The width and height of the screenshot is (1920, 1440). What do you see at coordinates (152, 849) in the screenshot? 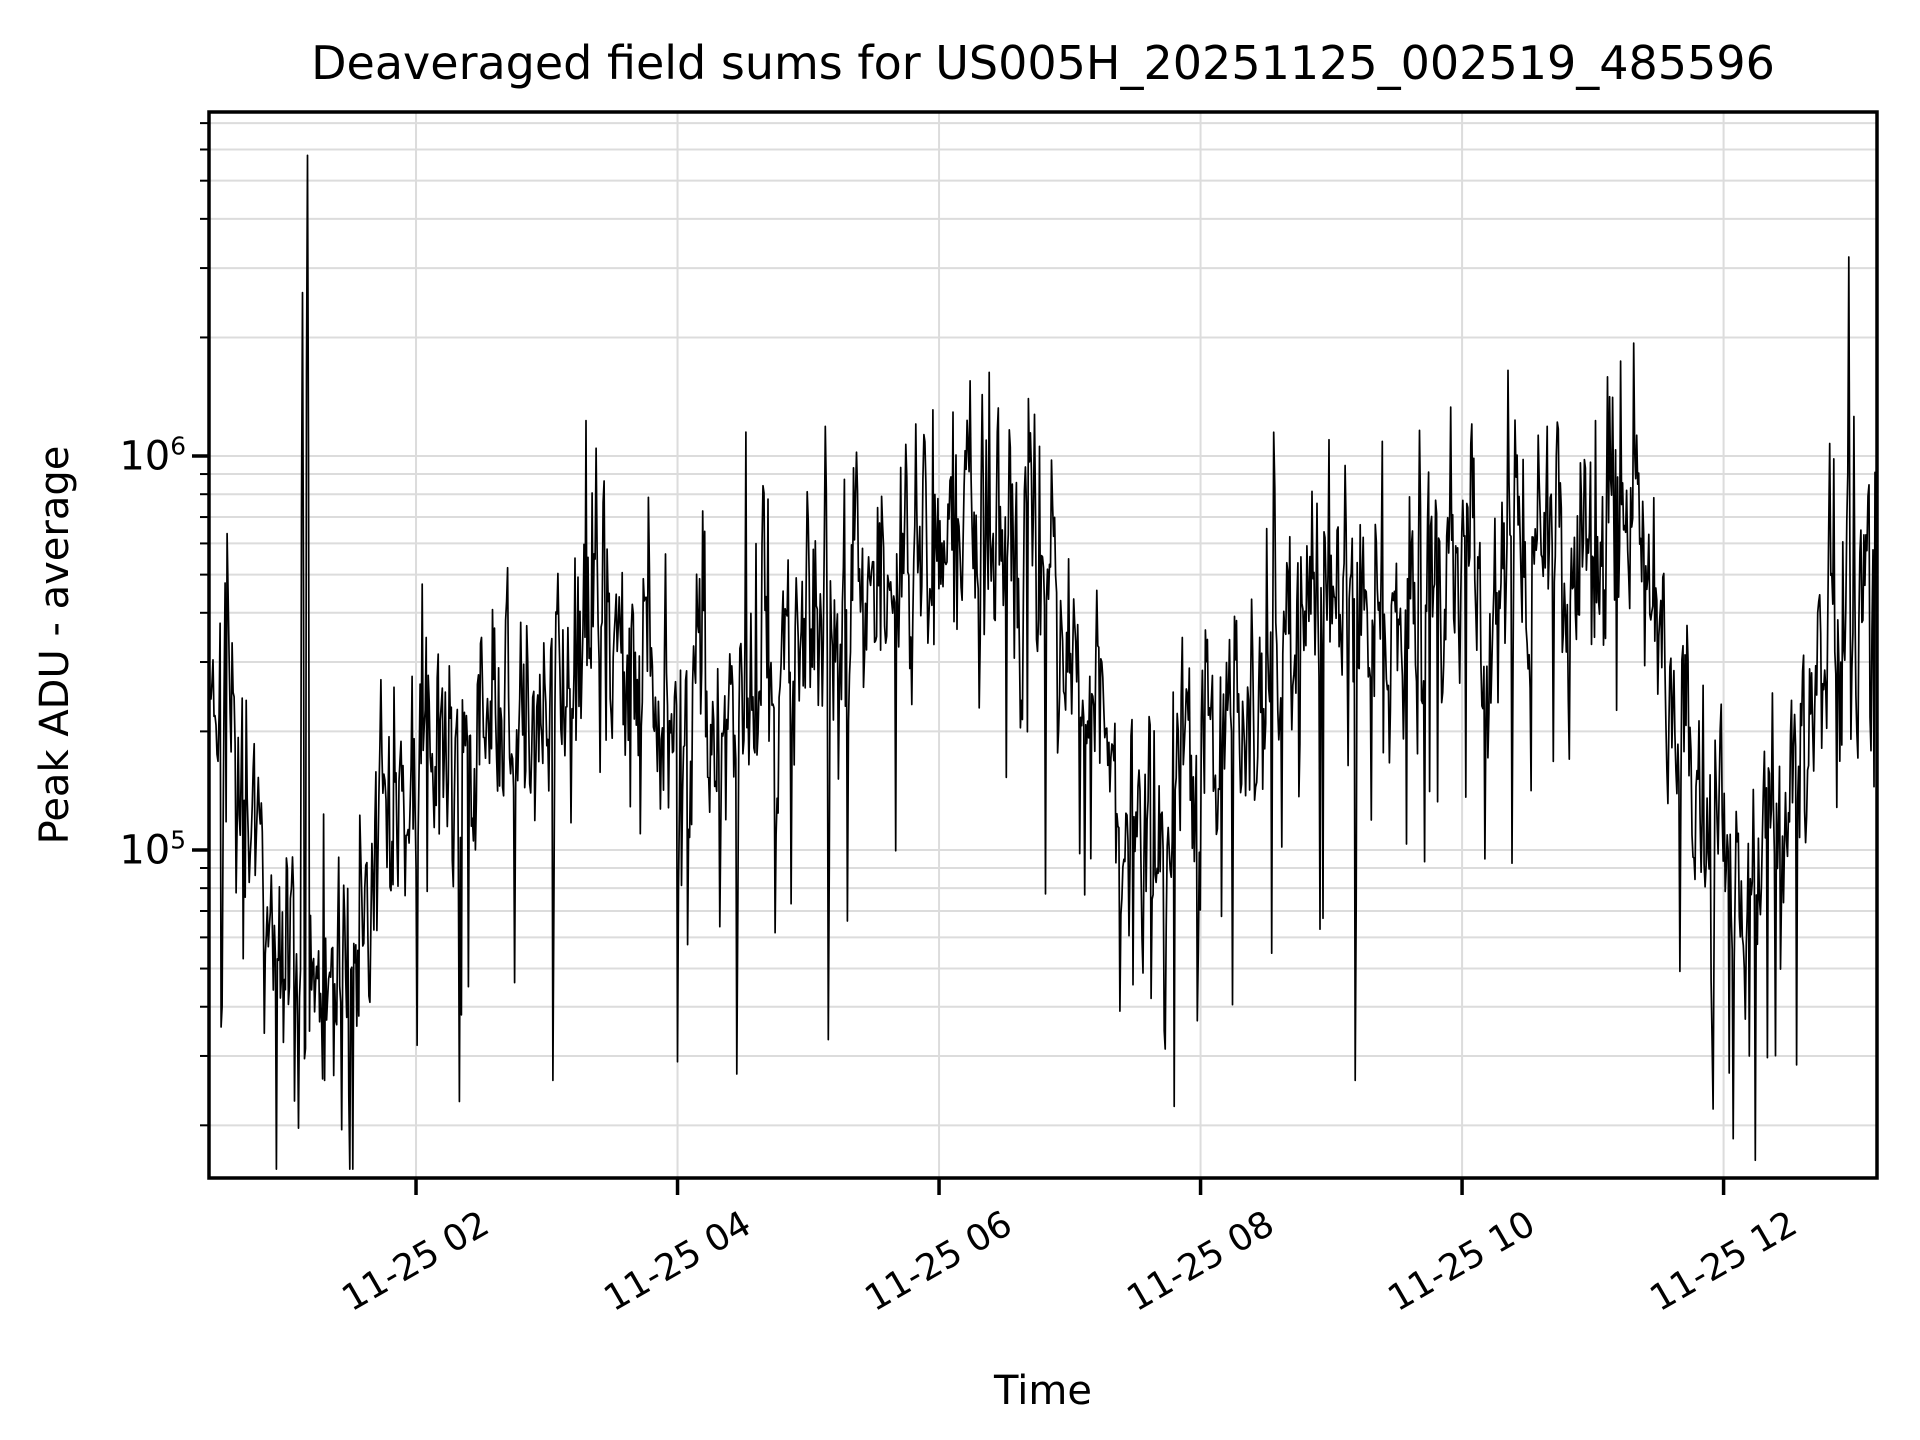
I see `y-tick-label: 105` at bounding box center [152, 849].